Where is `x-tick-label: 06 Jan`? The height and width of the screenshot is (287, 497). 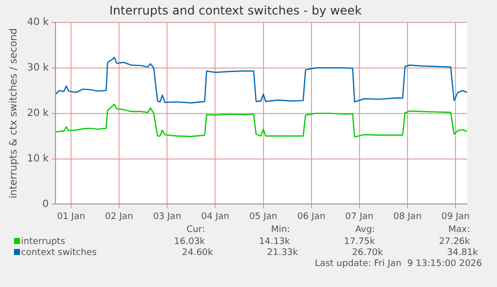 x-tick-label: 06 Jan is located at coordinates (311, 217).